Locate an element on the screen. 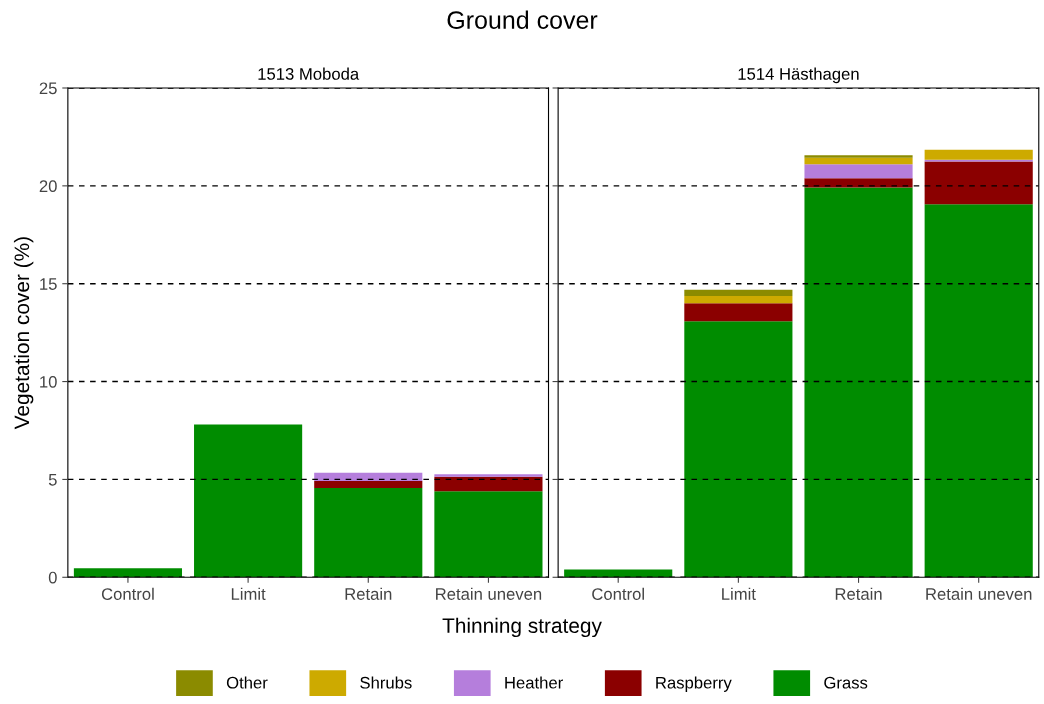  legend-label: Raspberry is located at coordinates (694, 684).